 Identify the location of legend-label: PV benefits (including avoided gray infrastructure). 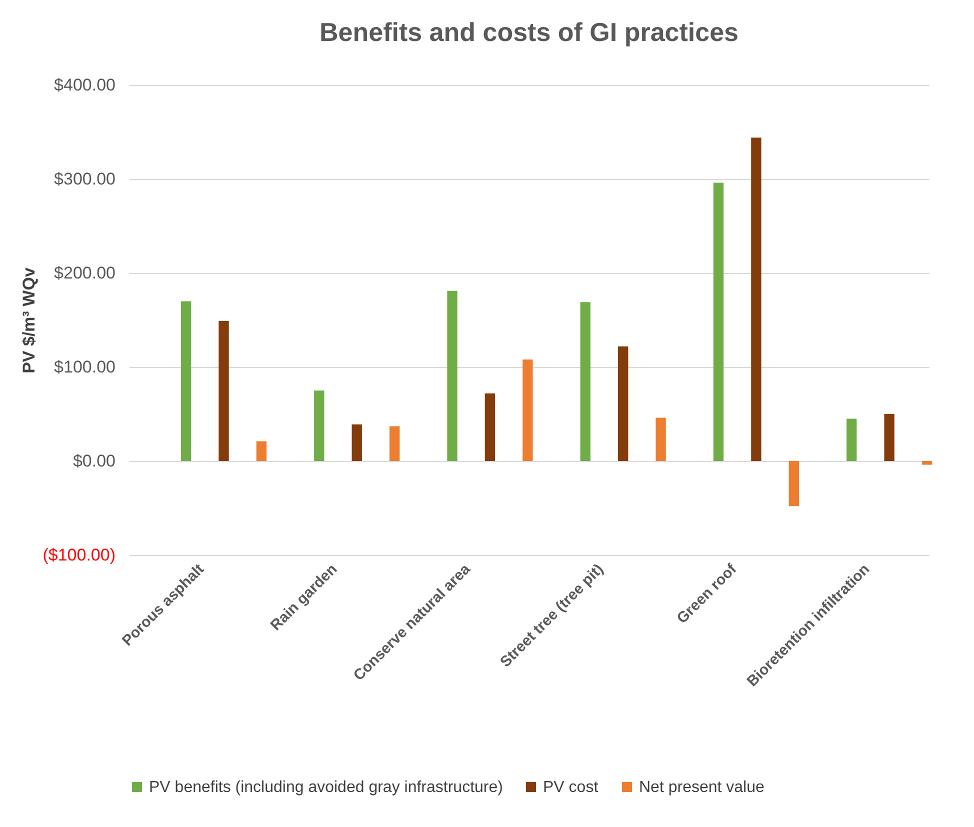
(326, 787).